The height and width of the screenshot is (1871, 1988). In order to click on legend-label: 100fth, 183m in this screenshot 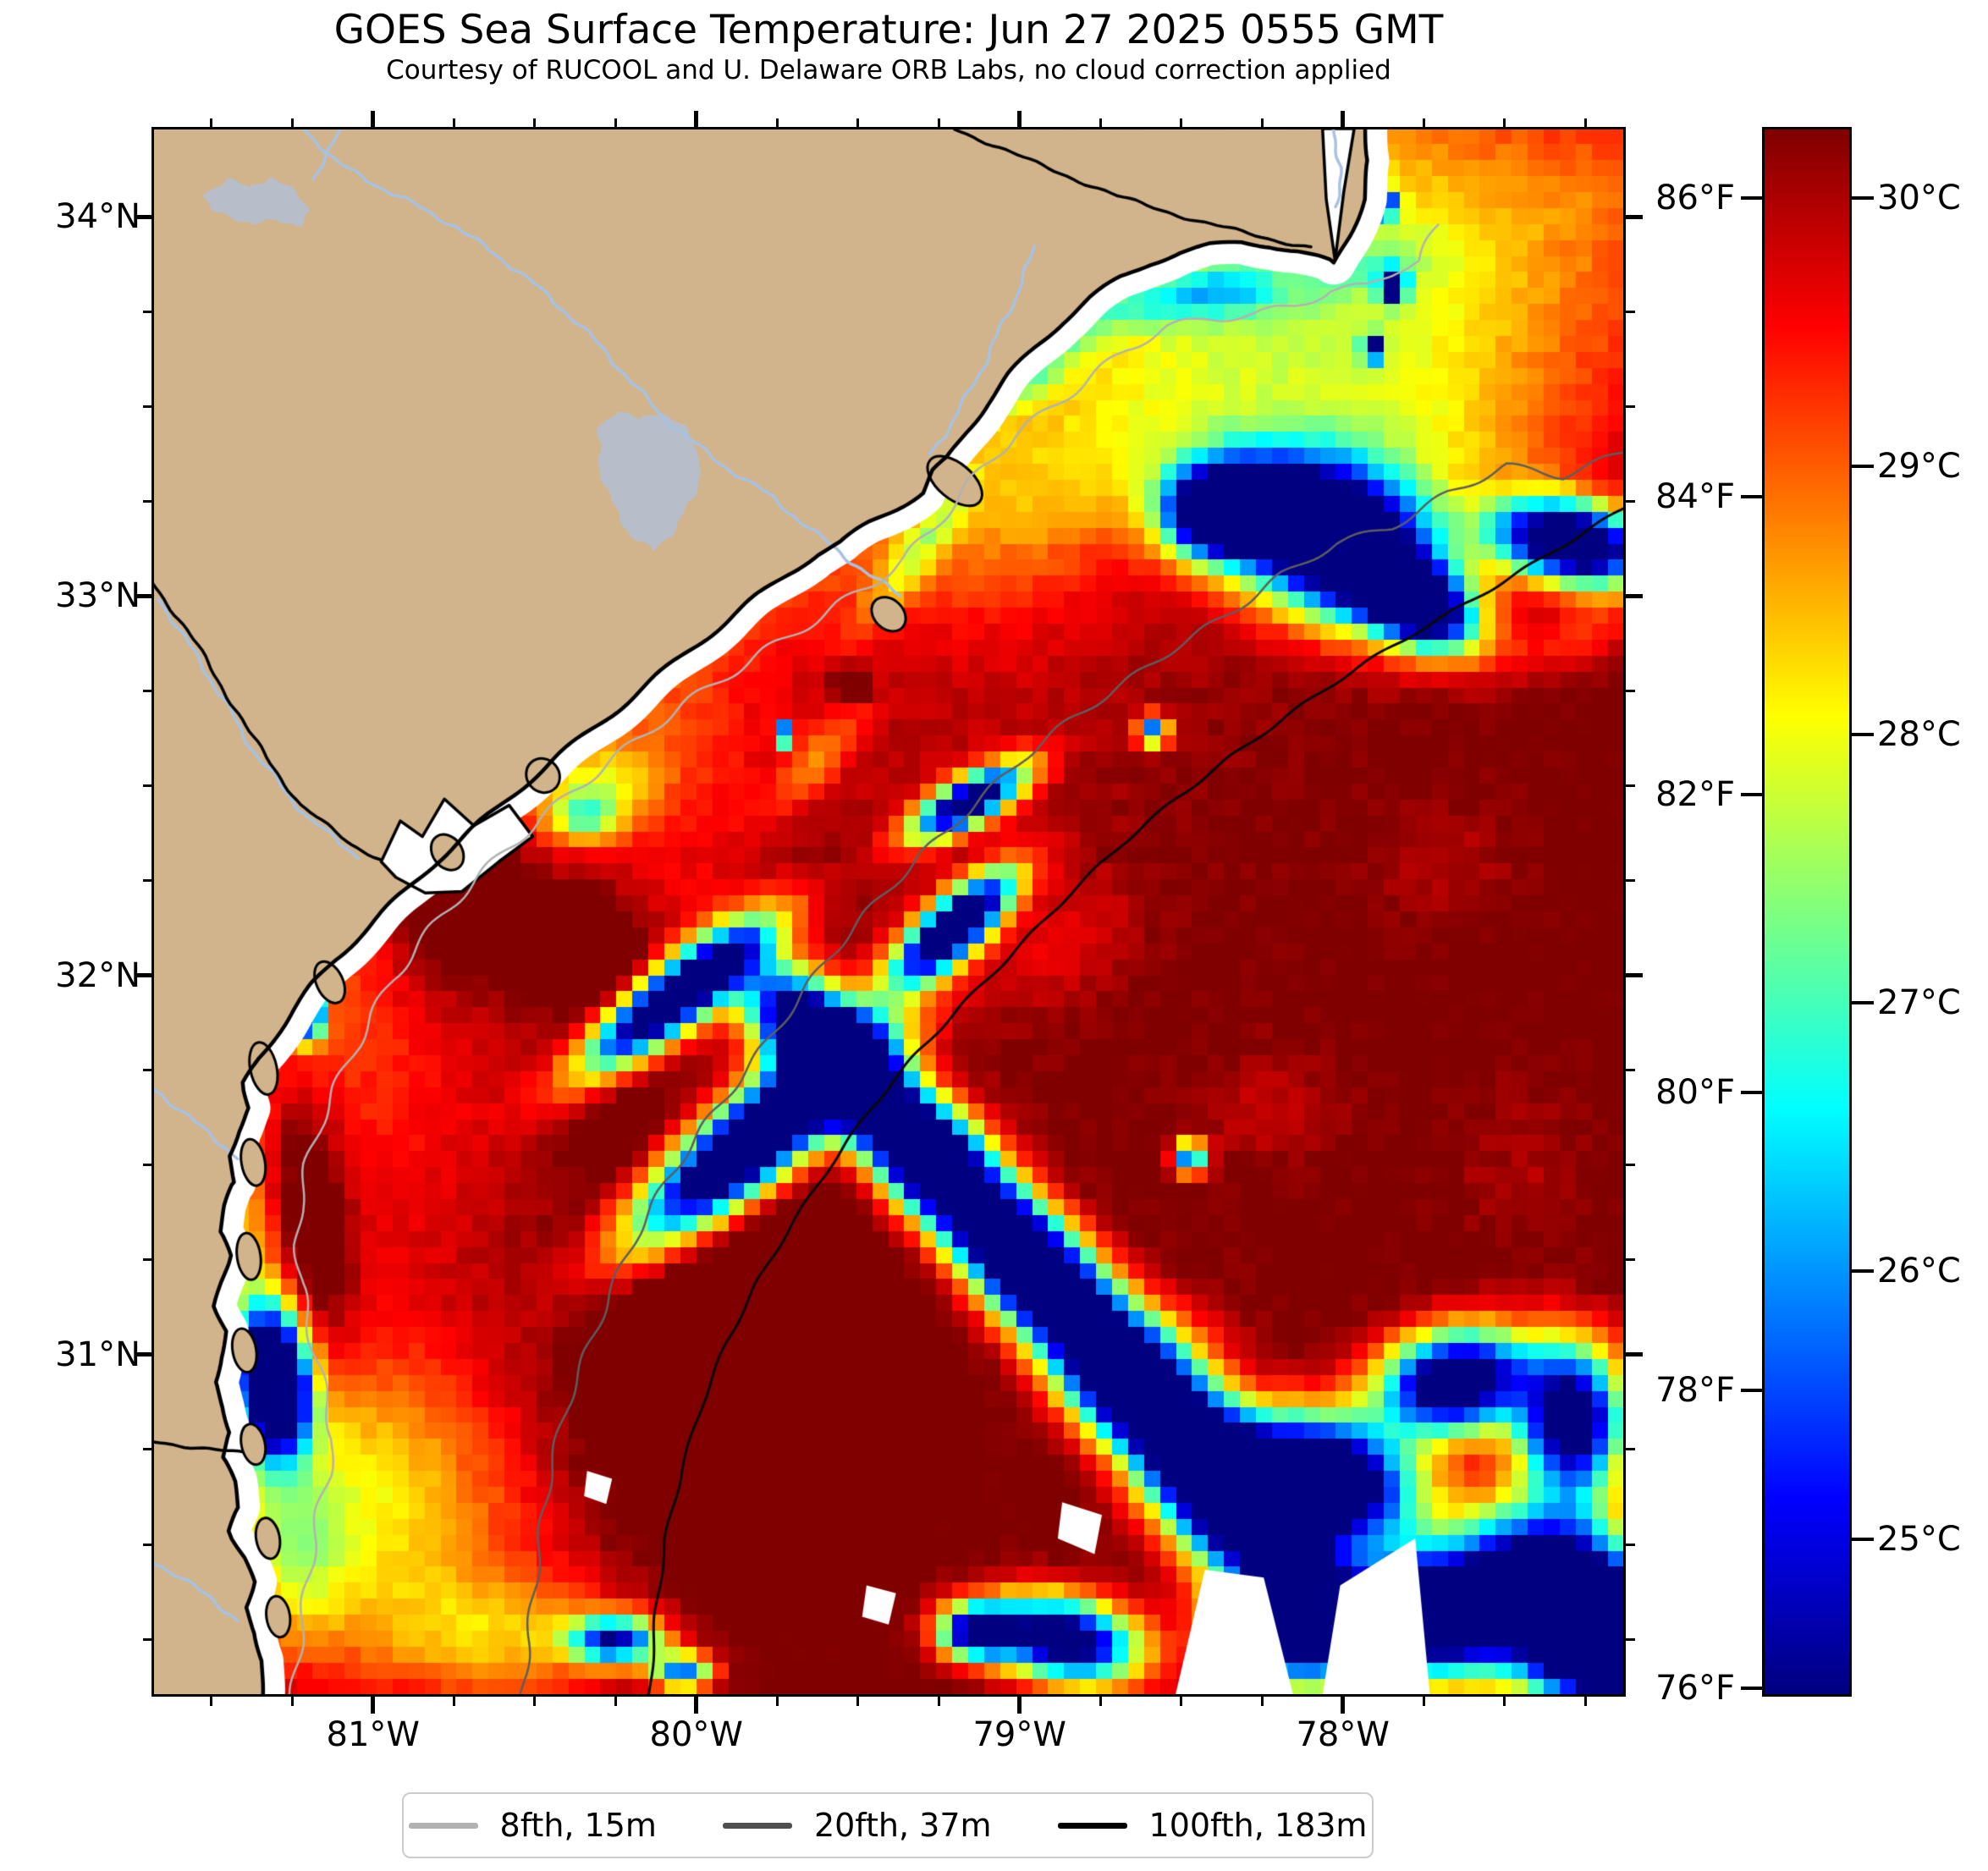, I will do `click(1258, 1825)`.